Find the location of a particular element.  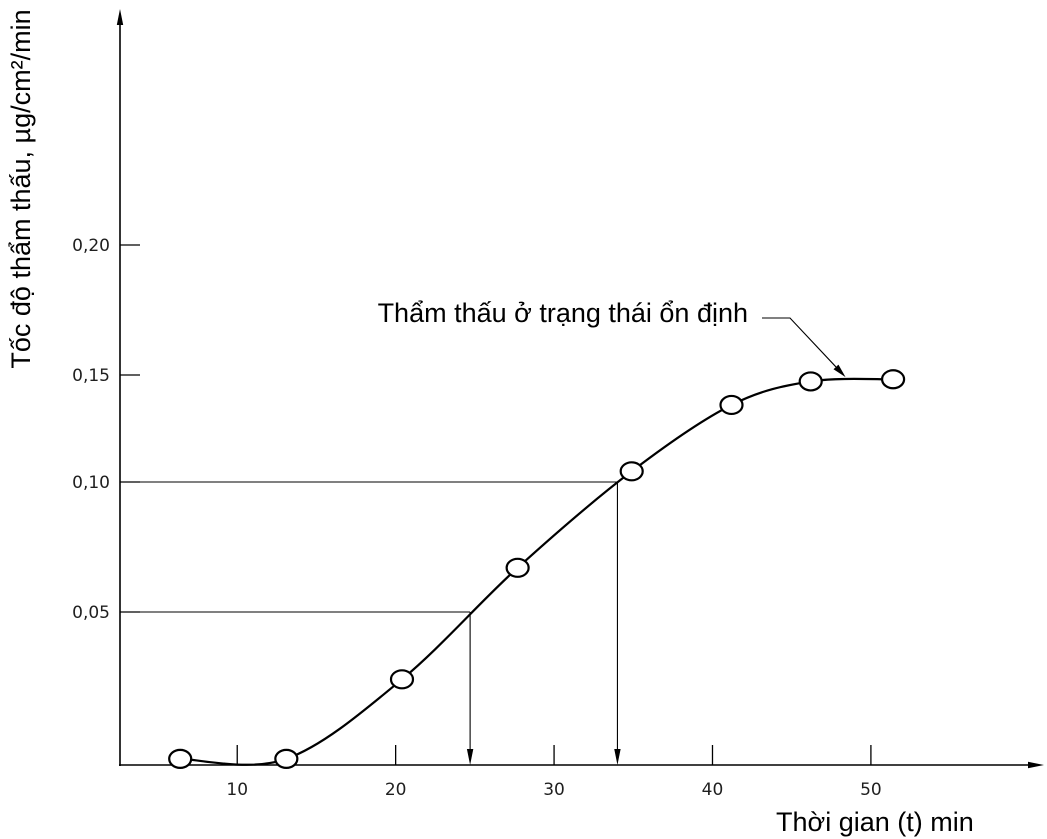

x-axis-arrowhead is located at coordinates (1036, 765).